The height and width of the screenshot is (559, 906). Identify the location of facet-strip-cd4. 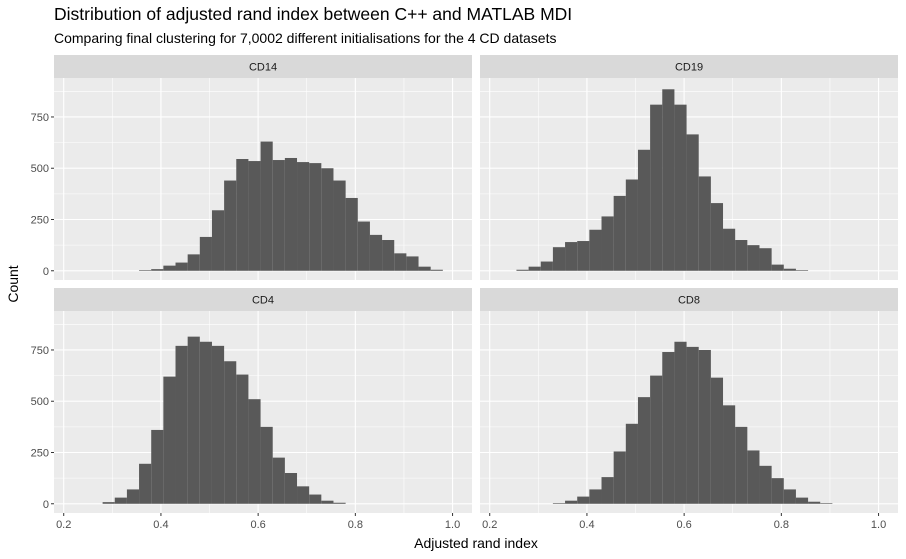
(263, 299).